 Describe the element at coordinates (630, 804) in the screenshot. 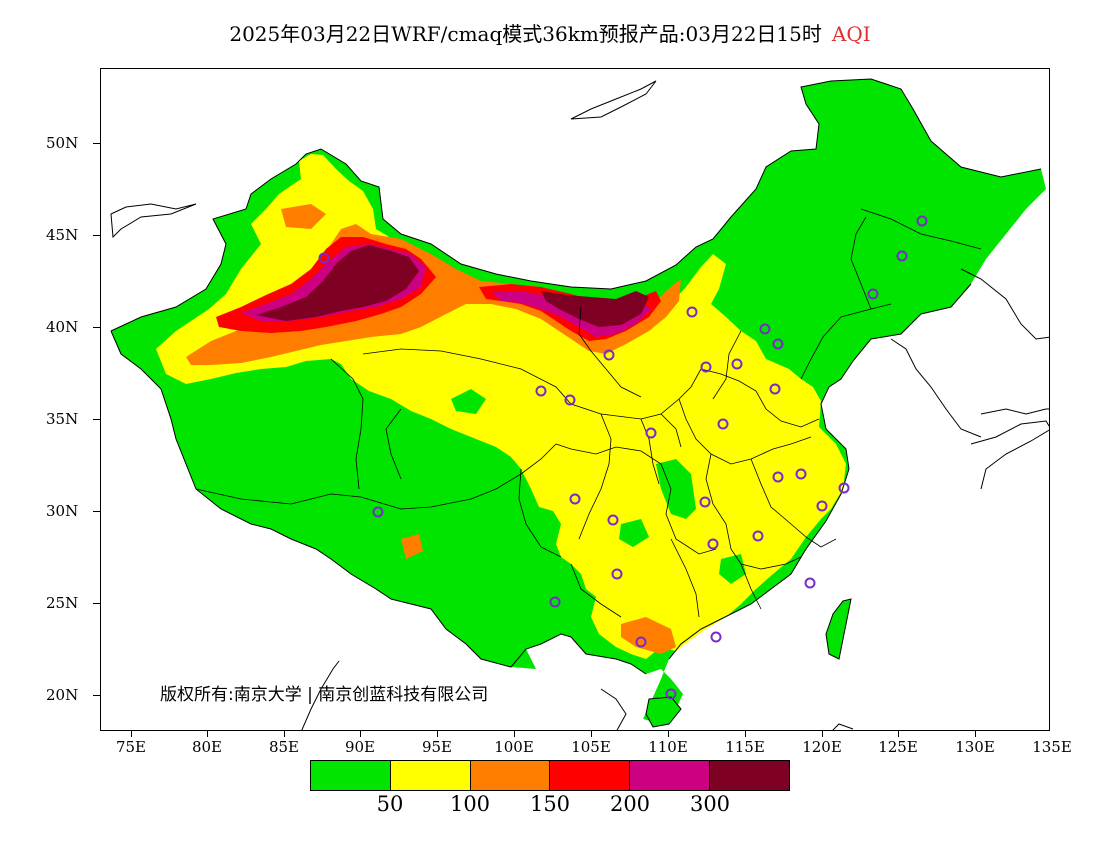

I see `legend-label-200: 200` at that location.